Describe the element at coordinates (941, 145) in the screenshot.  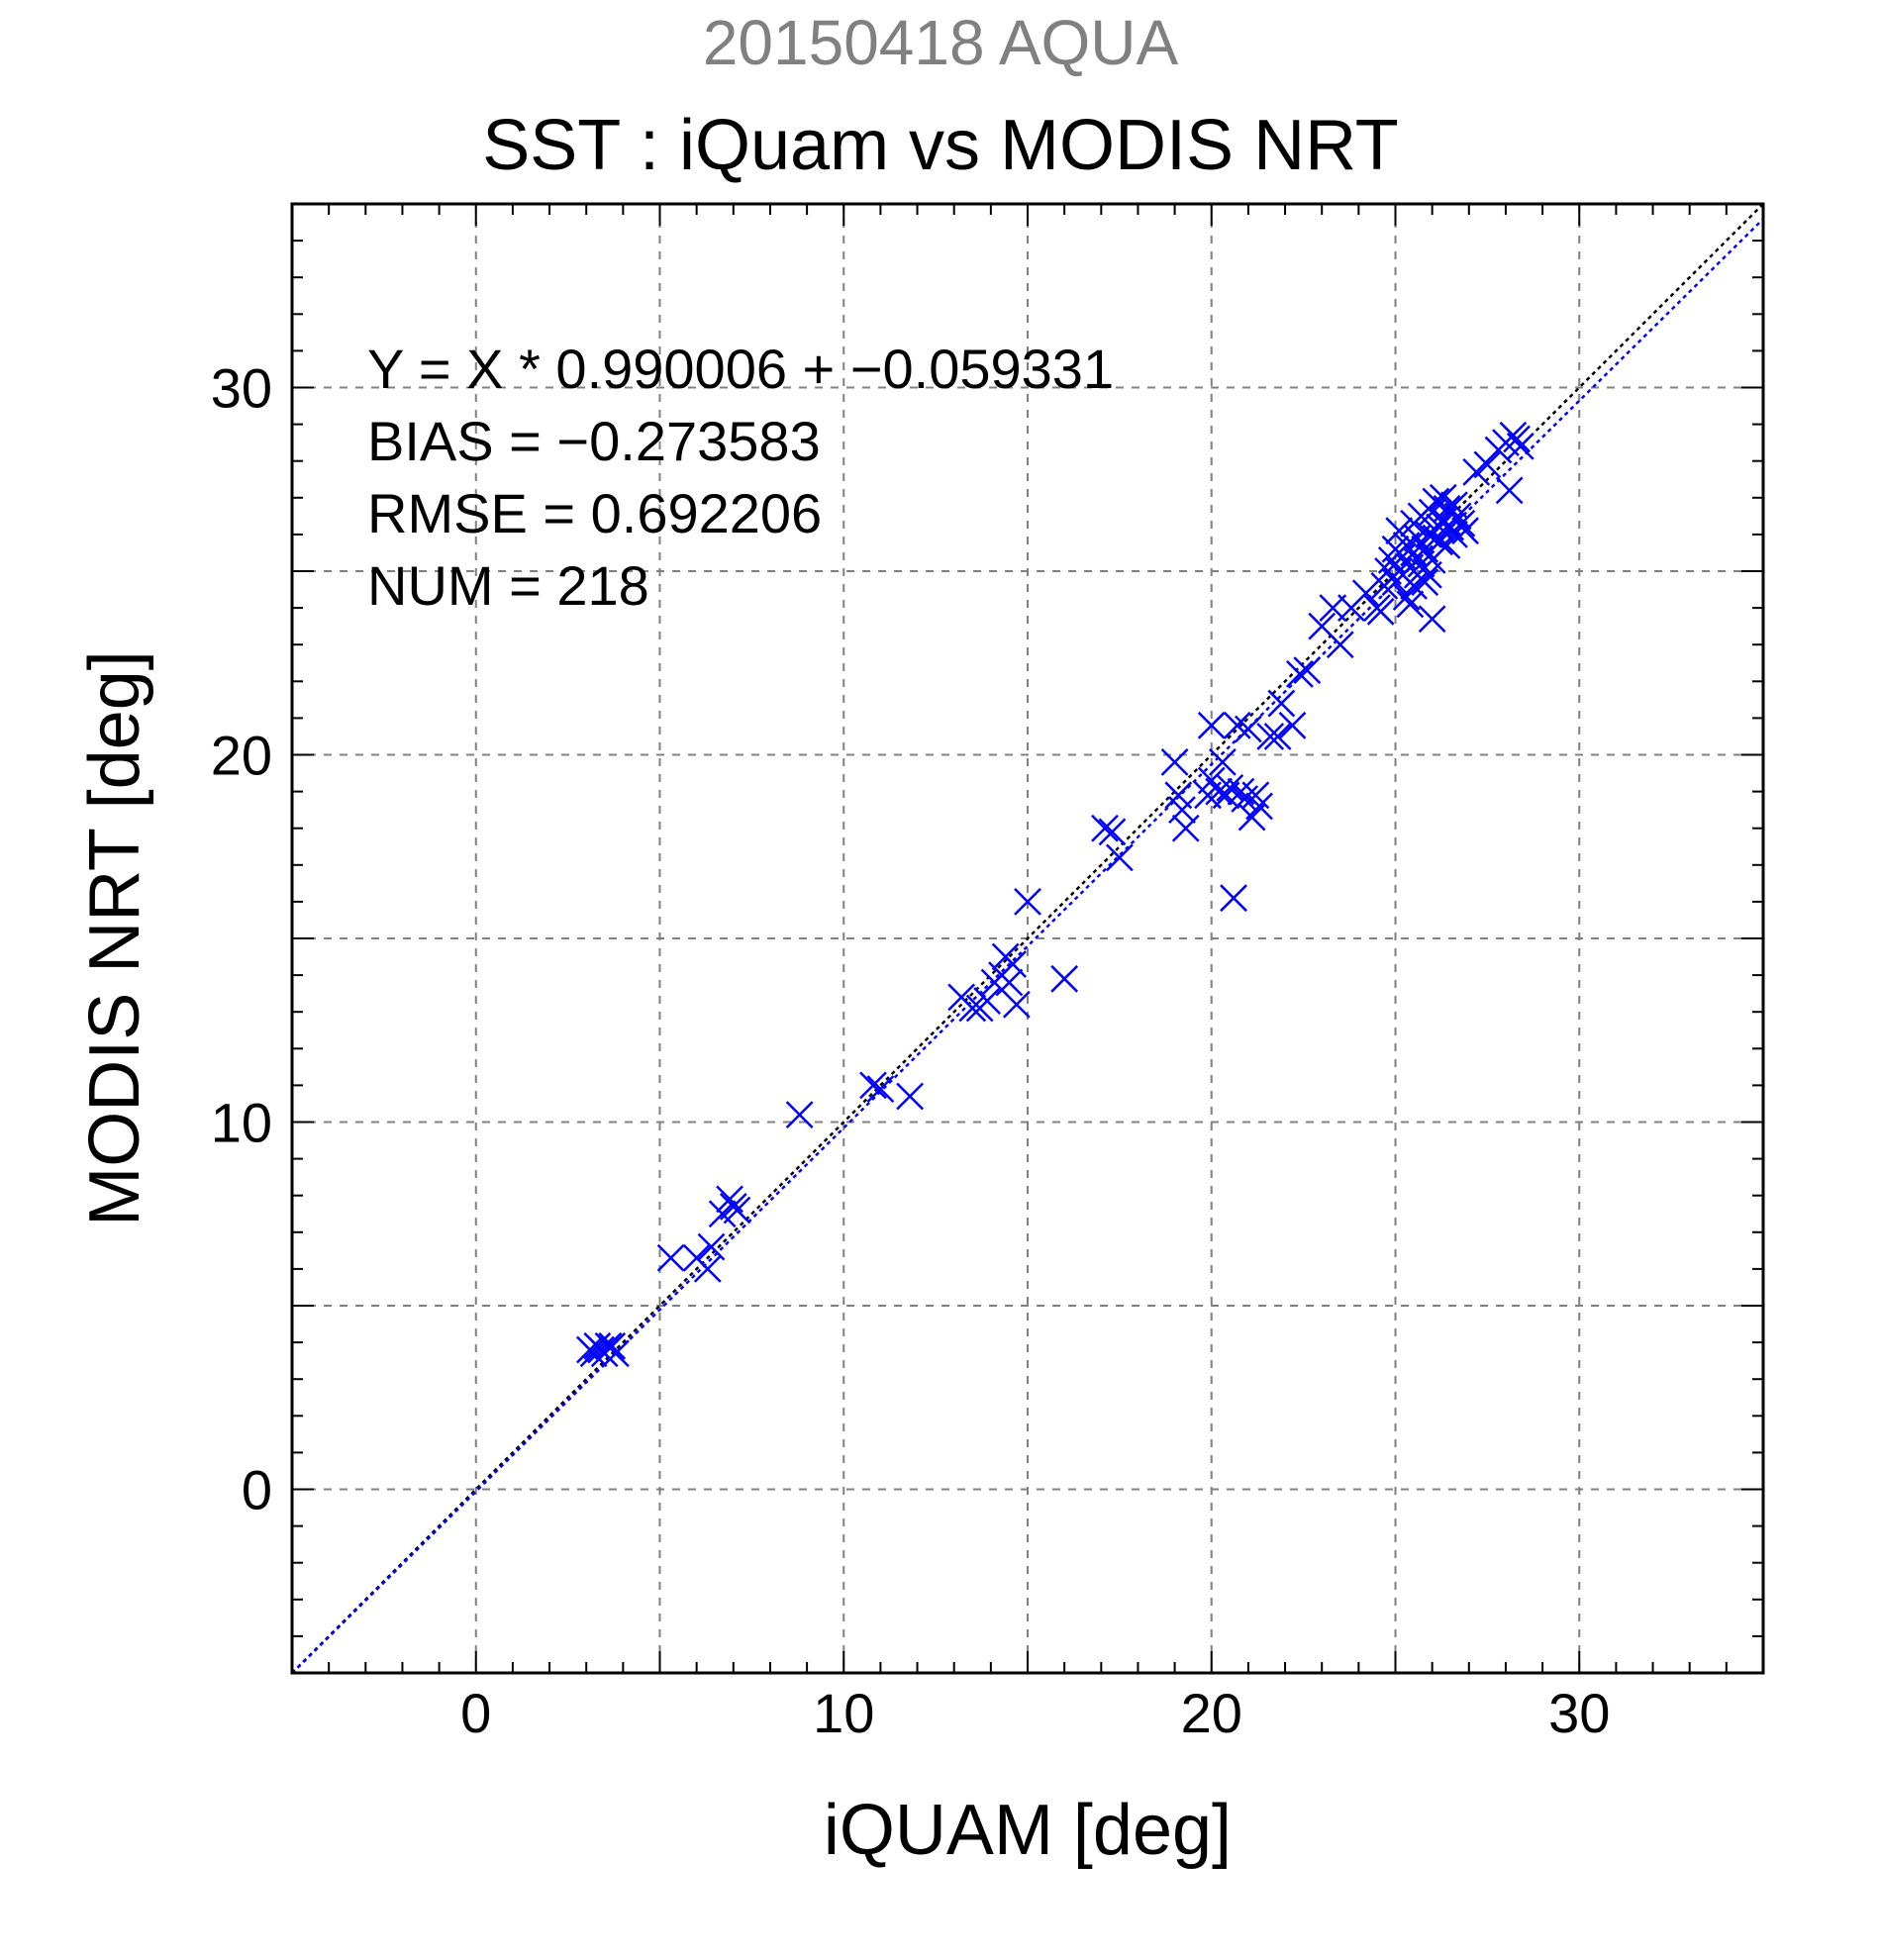
I see `chart-title: SST : iQuam vs MODIS NRT` at that location.